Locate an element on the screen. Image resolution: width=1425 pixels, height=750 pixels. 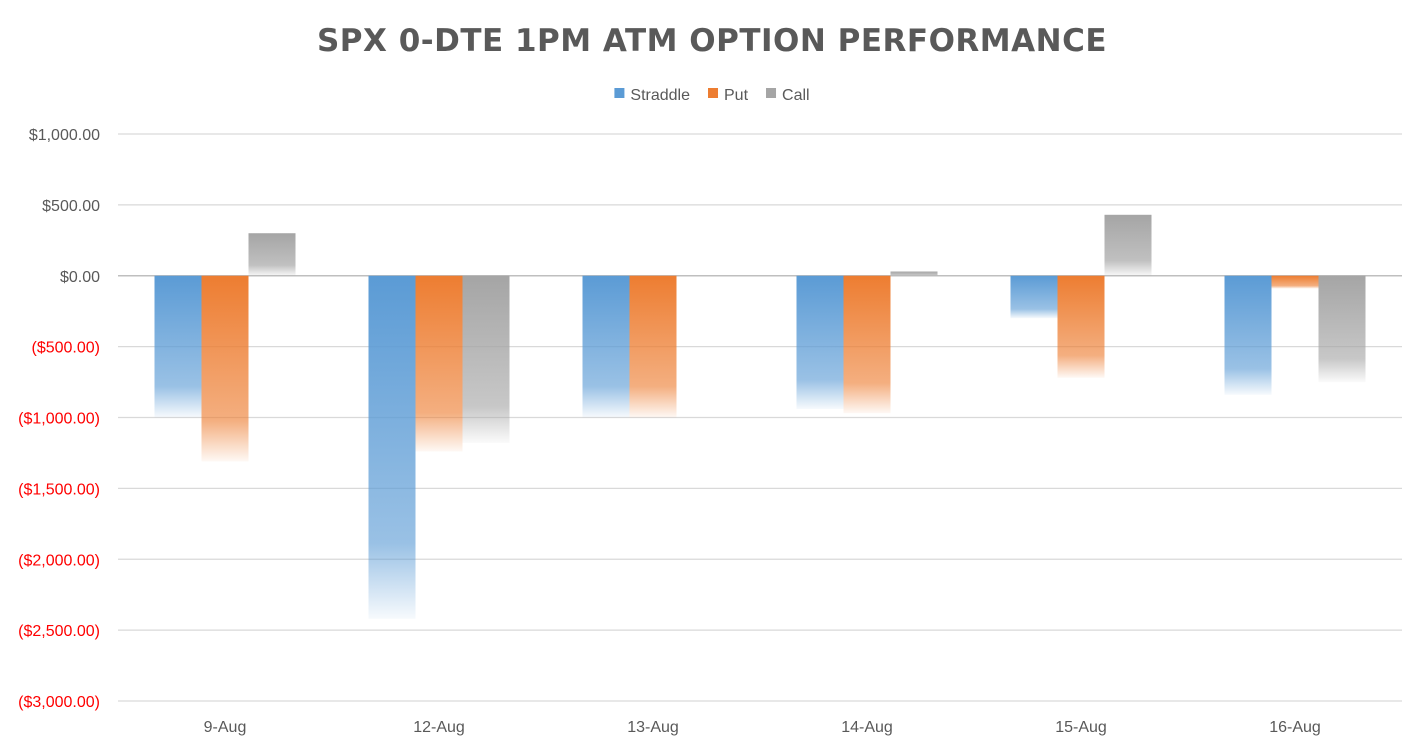
legend-label: Straddle is located at coordinates (660, 95).